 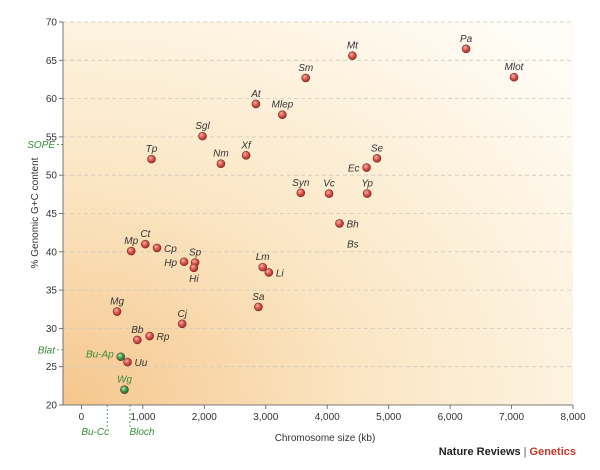 What do you see at coordinates (141, 363) in the screenshot?
I see `point-label: Uu` at bounding box center [141, 363].